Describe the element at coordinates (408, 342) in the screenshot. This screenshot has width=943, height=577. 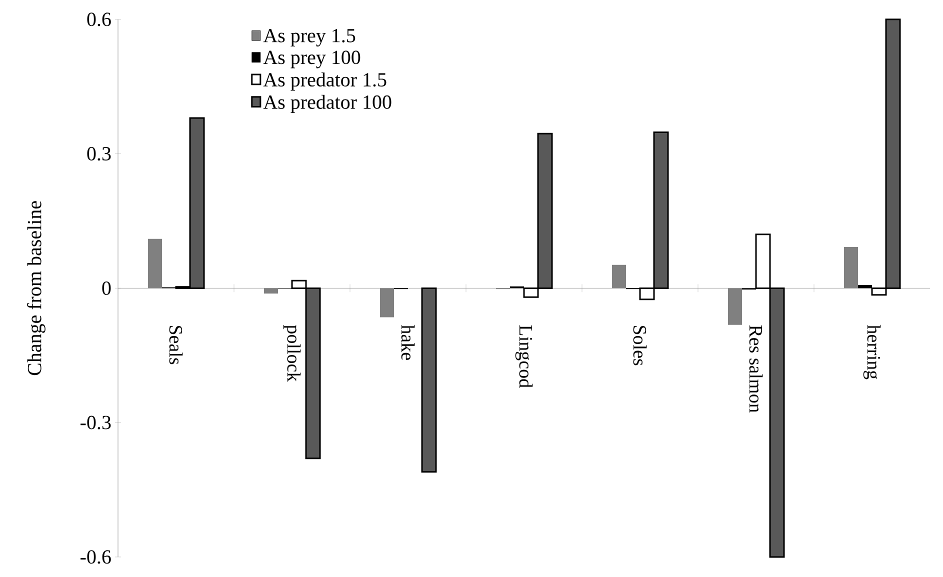
I see `x-tick-label: hake` at that location.